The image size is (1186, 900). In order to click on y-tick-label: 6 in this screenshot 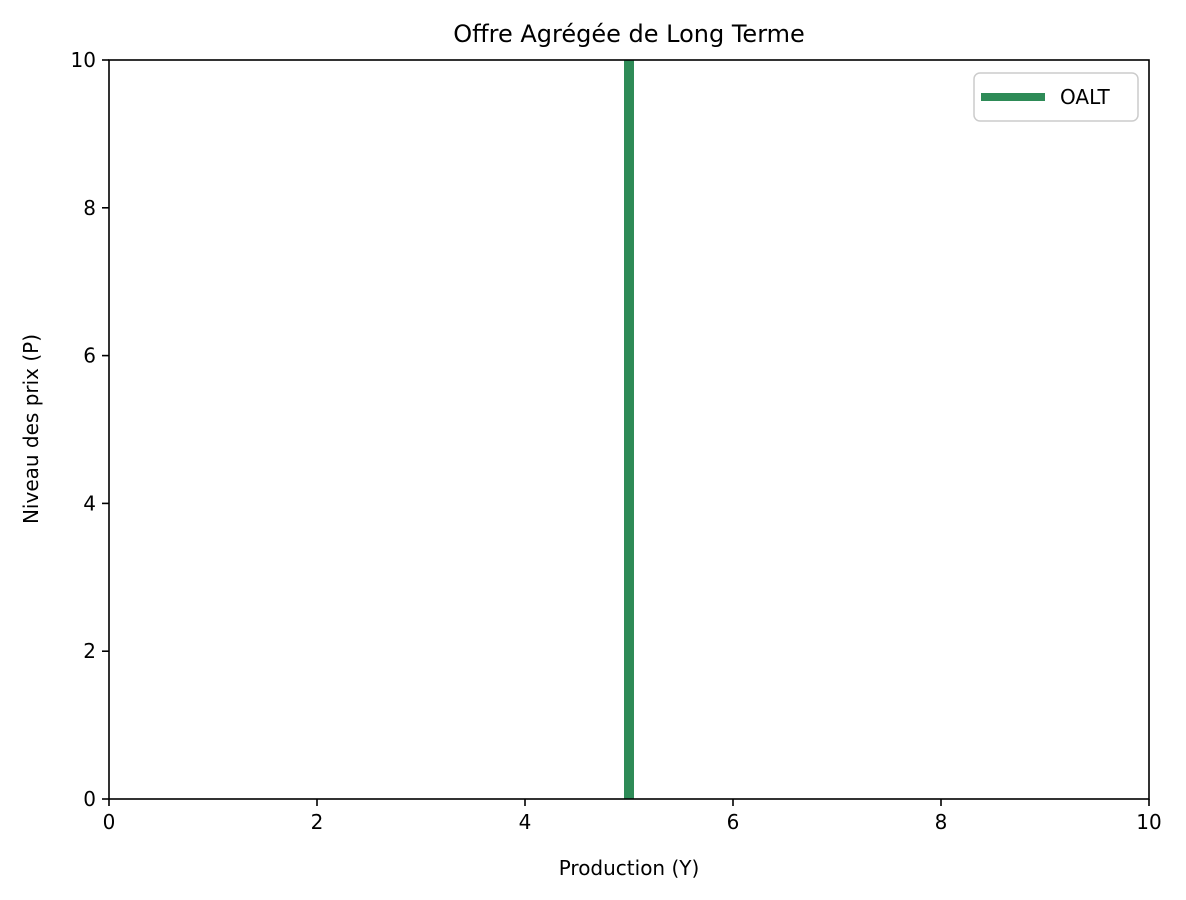, I will do `click(89, 356)`.